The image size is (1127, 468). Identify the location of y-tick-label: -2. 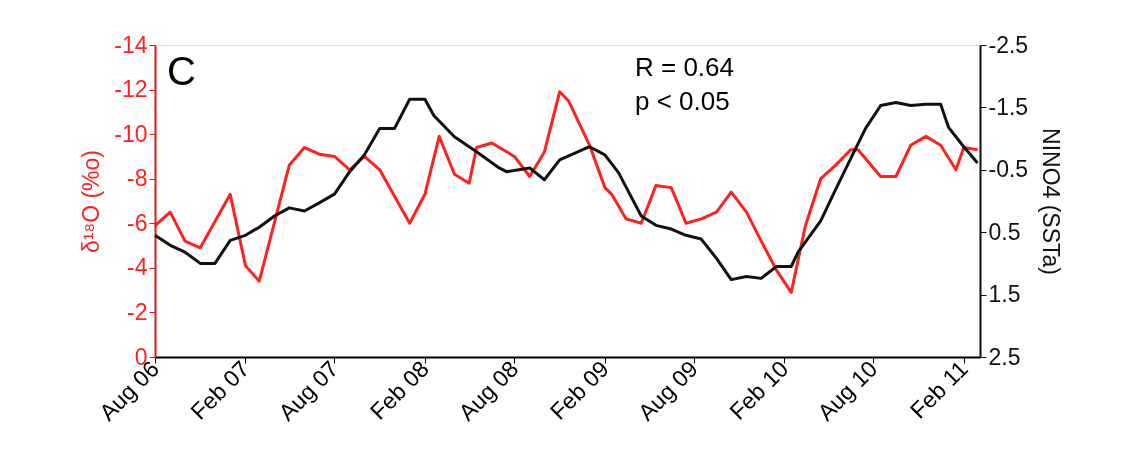
(137, 311).